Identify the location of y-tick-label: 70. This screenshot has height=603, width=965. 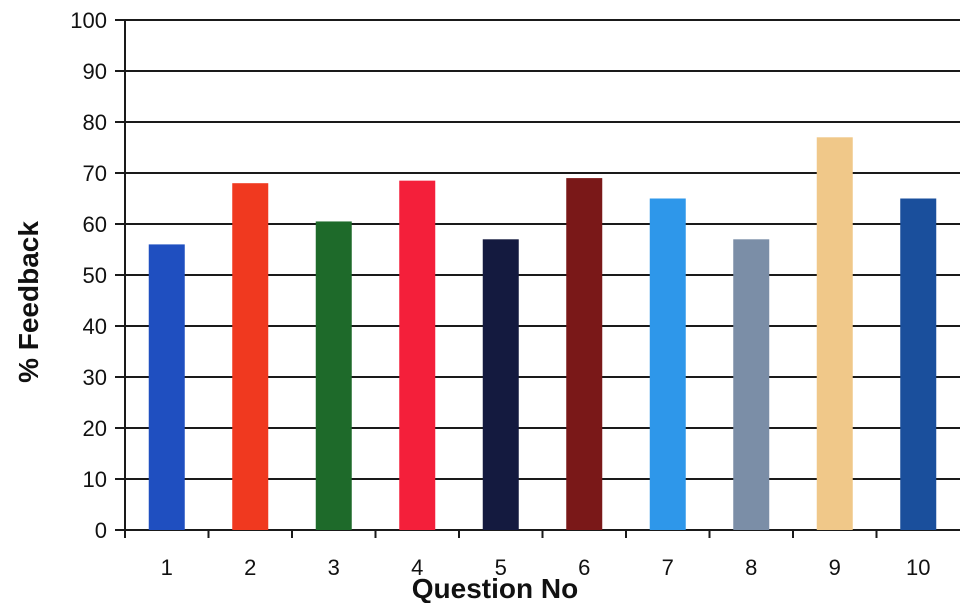
(95, 173).